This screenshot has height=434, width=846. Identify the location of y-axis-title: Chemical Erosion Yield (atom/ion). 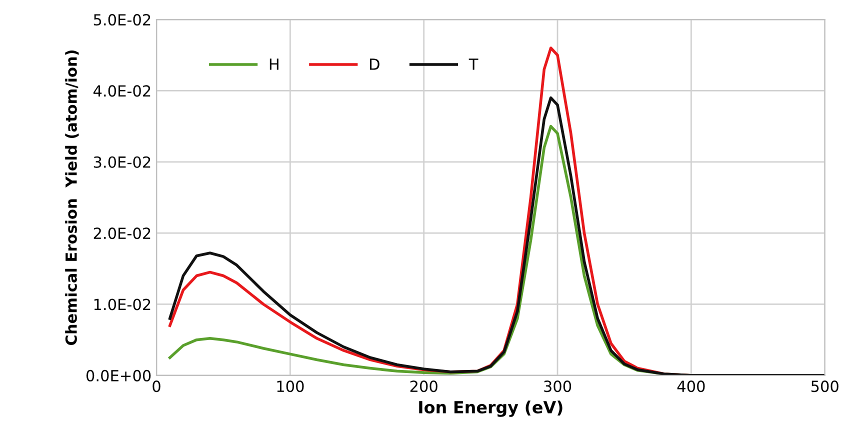
(72, 198).